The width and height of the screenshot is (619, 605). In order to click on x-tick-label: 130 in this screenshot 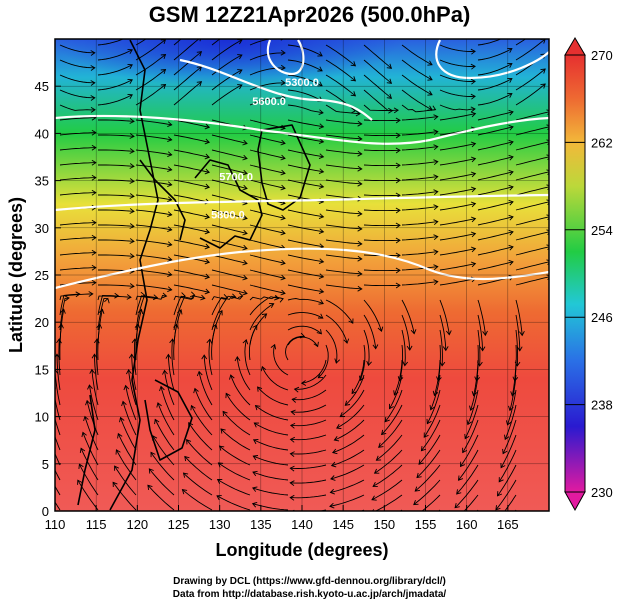, I will do `click(220, 524)`.